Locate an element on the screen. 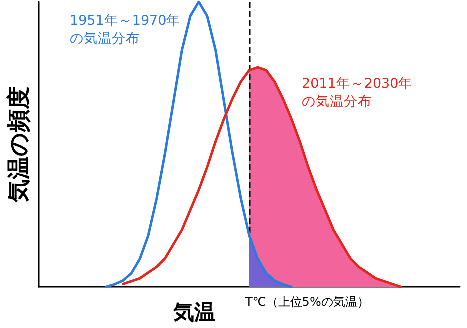 The width and height of the screenshot is (467, 328). x-axis-title: 気温 is located at coordinates (194, 312).